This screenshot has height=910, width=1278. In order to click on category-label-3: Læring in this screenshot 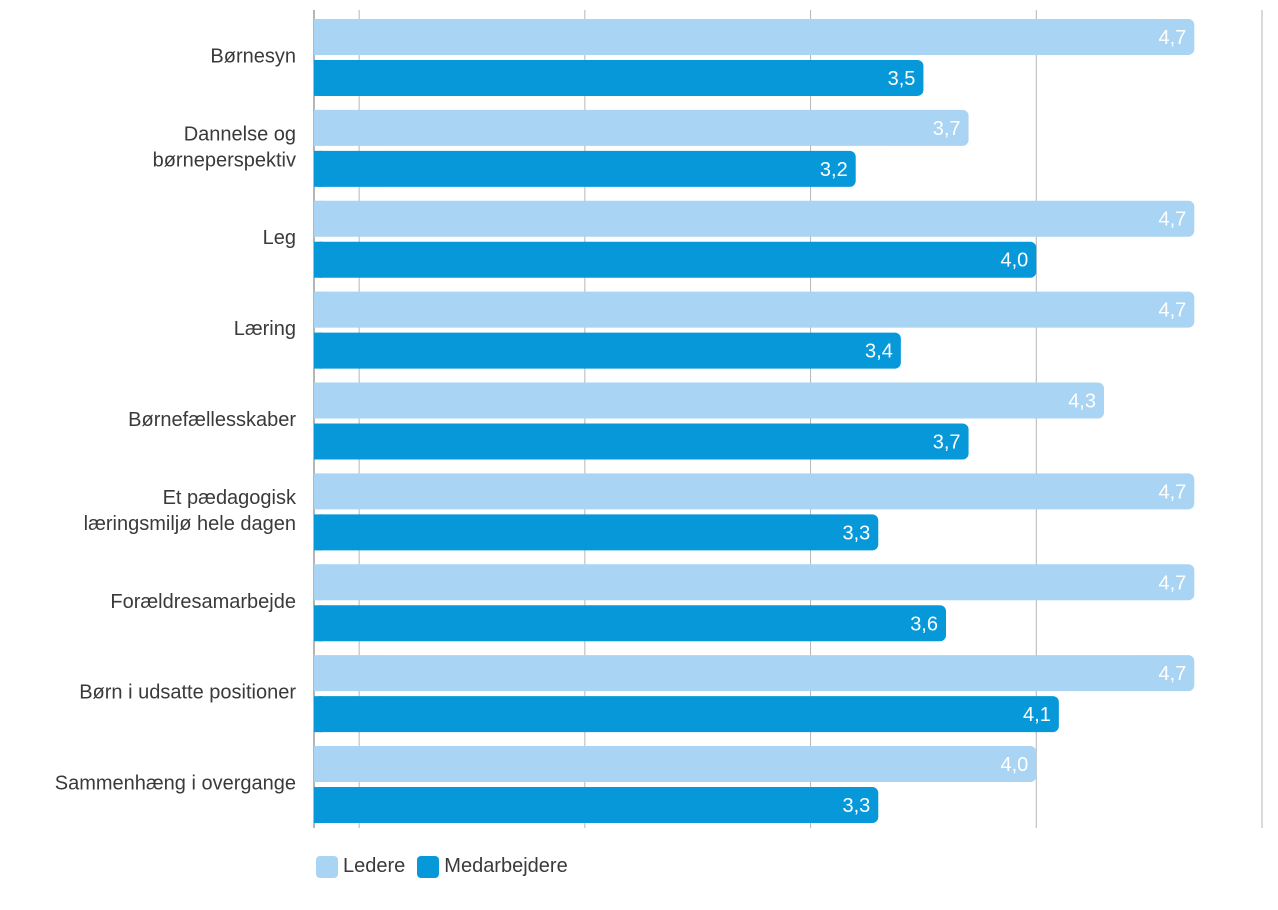, I will do `click(265, 329)`.